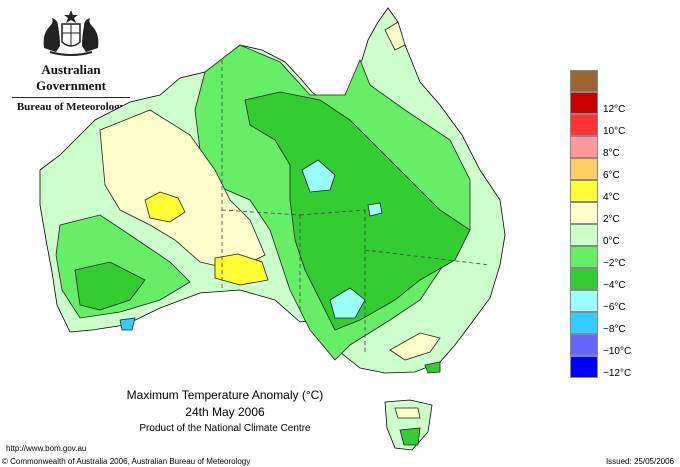 The height and width of the screenshot is (467, 680). I want to click on band-minus-6-centre, so click(318, 176).